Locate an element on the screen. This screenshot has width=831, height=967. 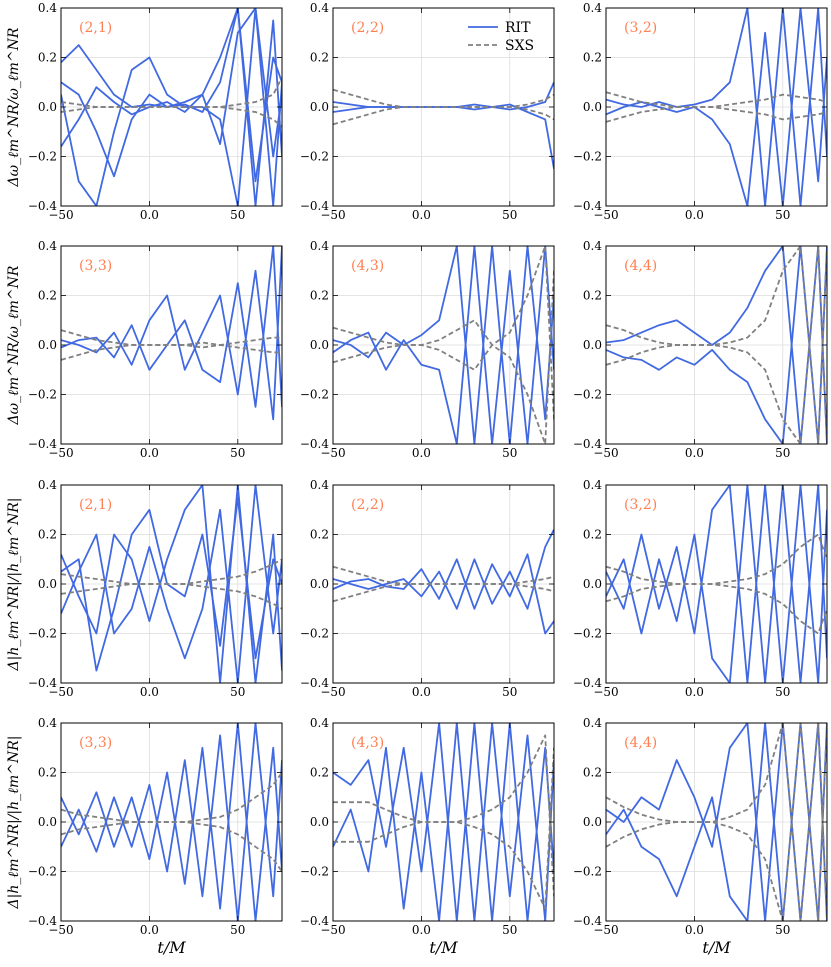
legend-label-sxs: SXS is located at coordinates (519, 46).